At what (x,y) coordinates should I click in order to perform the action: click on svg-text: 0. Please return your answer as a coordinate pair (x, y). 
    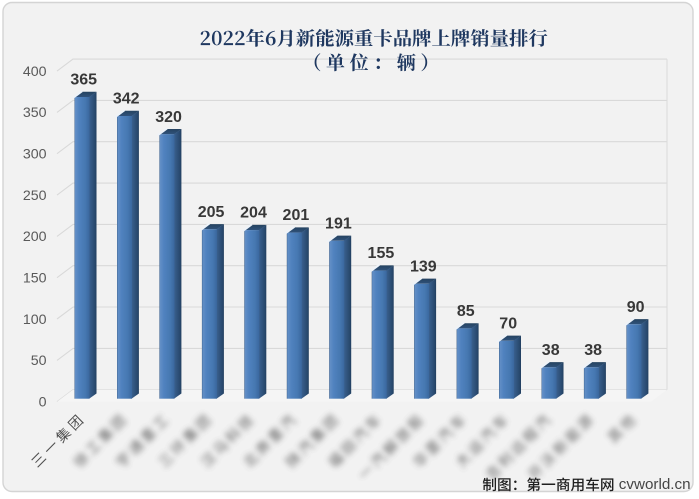
    Looking at the image, I should click on (43, 403).